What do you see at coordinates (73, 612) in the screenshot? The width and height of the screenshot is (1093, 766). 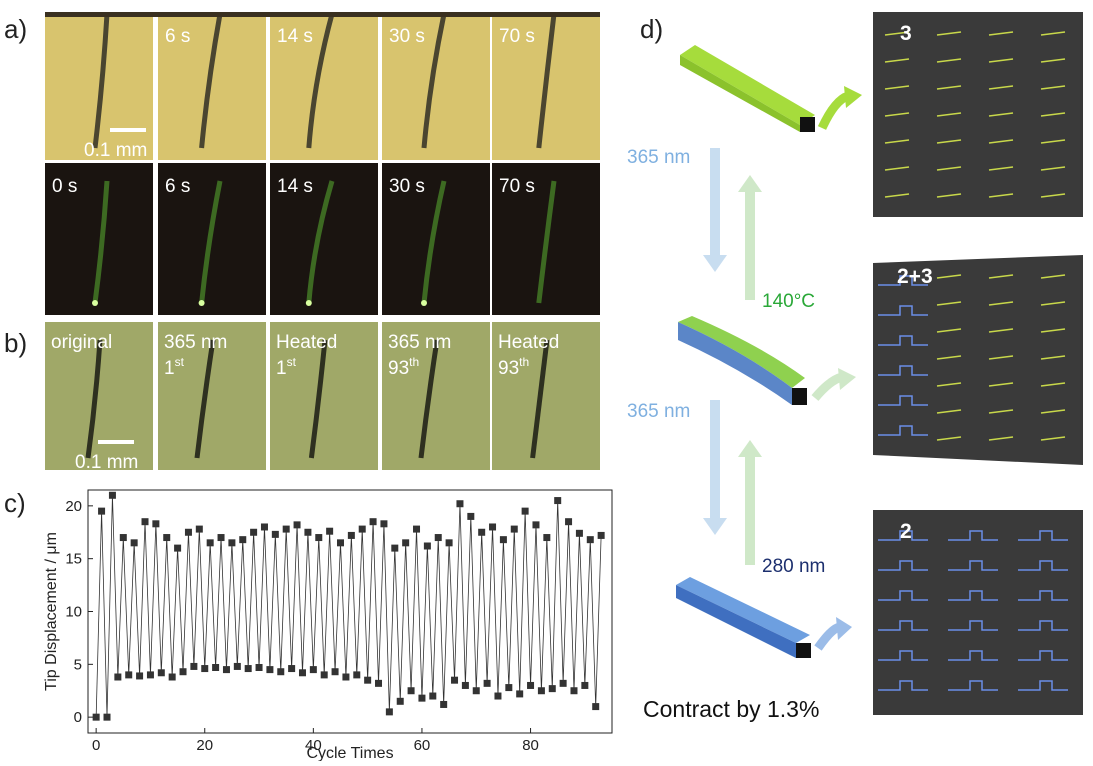 I see `y-tick-label: 10` at bounding box center [73, 612].